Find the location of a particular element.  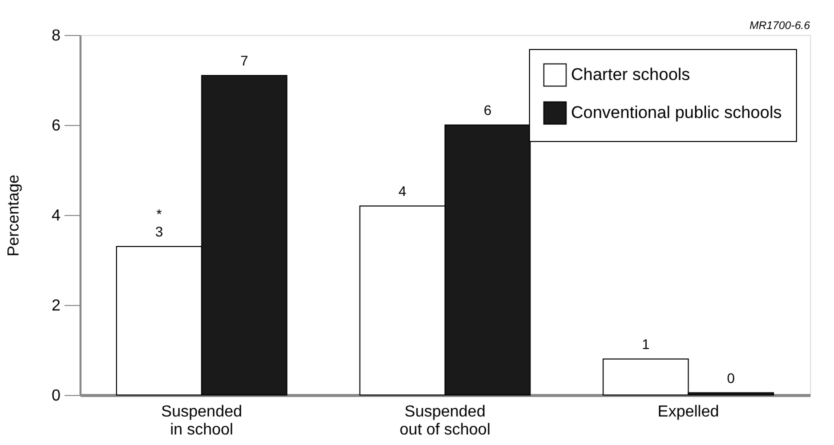

x-tick-label: Suspended in school is located at coordinates (201, 421).